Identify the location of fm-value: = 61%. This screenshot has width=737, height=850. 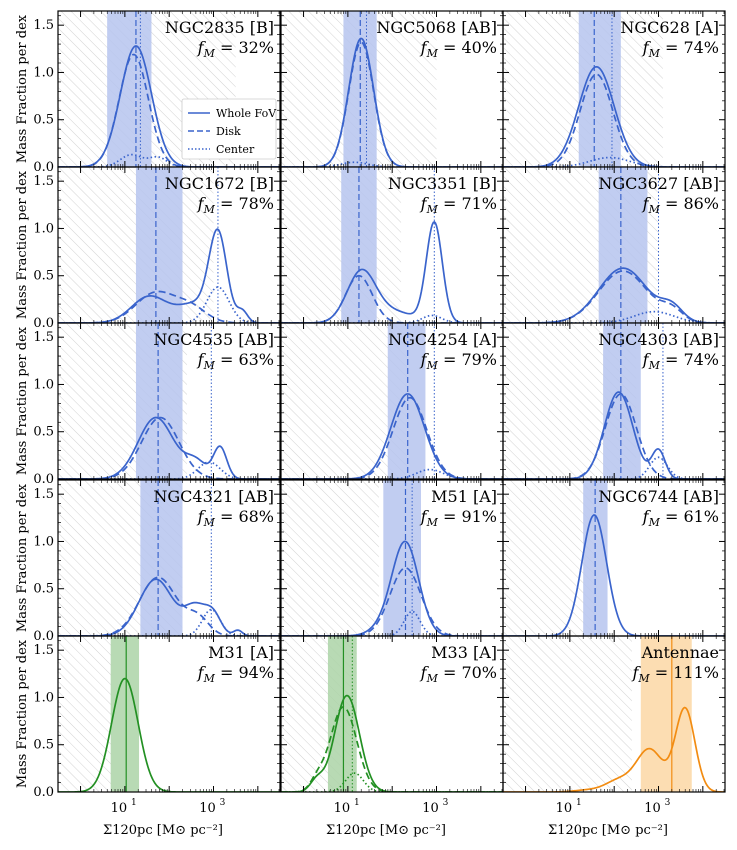
(689, 516).